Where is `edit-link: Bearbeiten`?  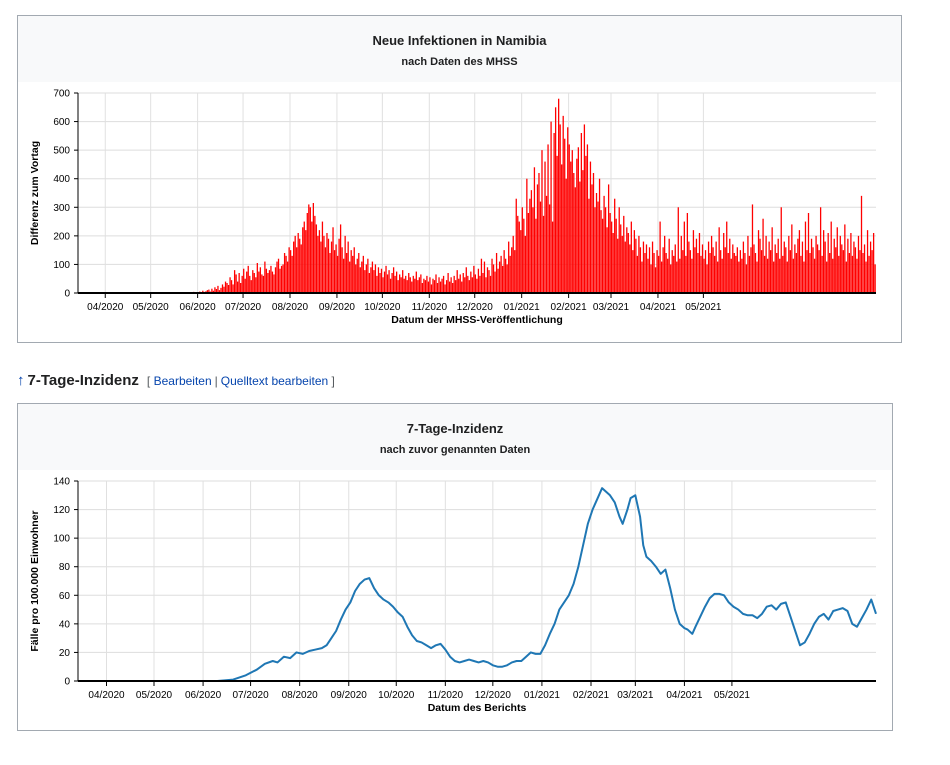 edit-link: Bearbeiten is located at coordinates (182, 381).